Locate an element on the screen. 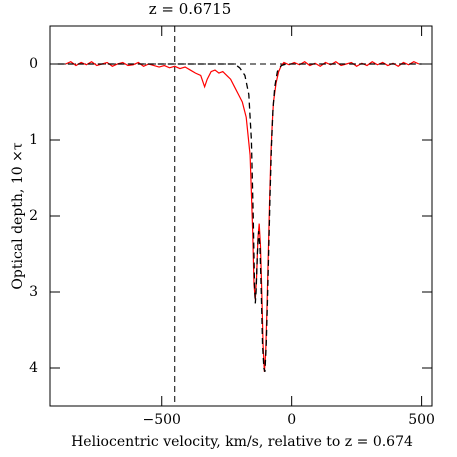 This screenshot has width=457, height=457. x-tick-label: −500 is located at coordinates (162, 420).